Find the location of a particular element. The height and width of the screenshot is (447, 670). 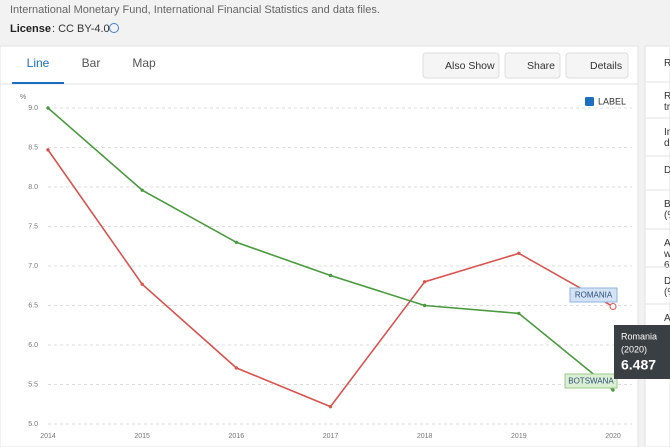

x-tick-label: 2015 is located at coordinates (142, 436).